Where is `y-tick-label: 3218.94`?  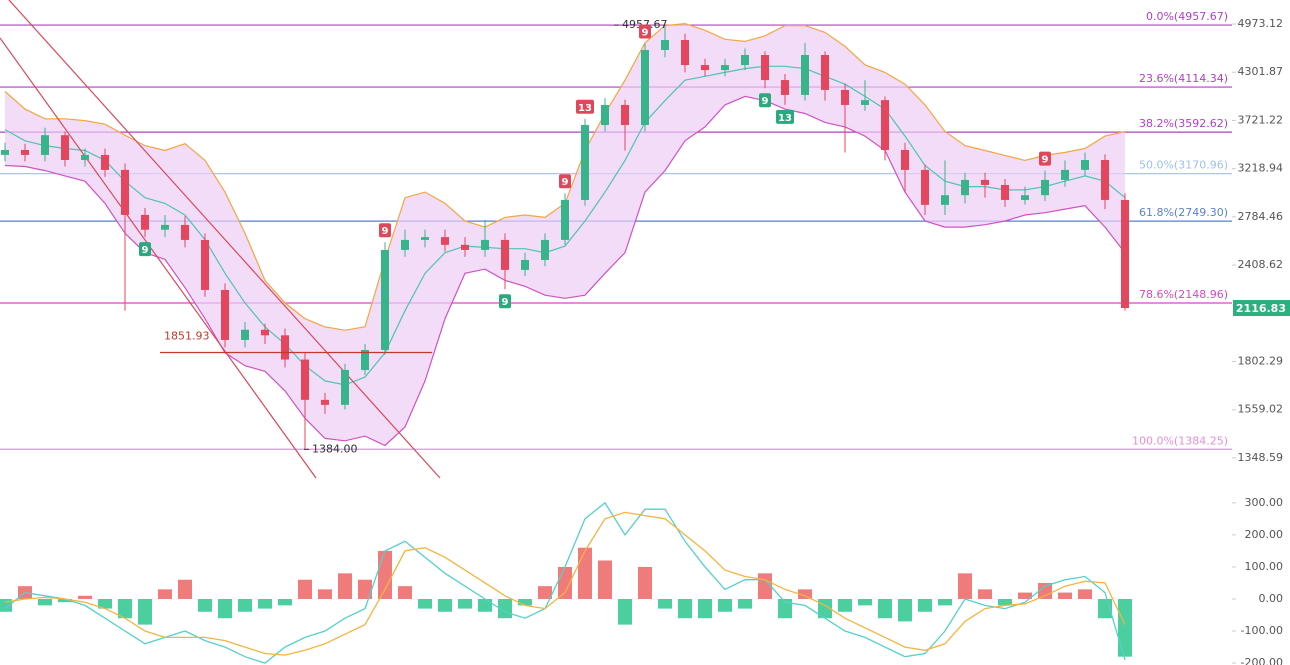
y-tick-label: 3218.94 is located at coordinates (1261, 168).